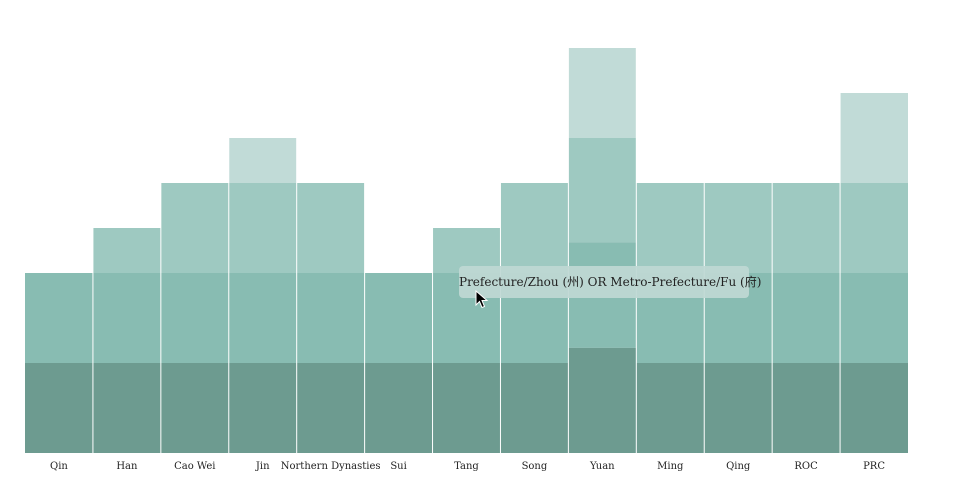 This screenshot has height=491, width=956. Describe the element at coordinates (194, 466) in the screenshot. I see `x-tick-label-cao-wei: Cao Wei` at that location.